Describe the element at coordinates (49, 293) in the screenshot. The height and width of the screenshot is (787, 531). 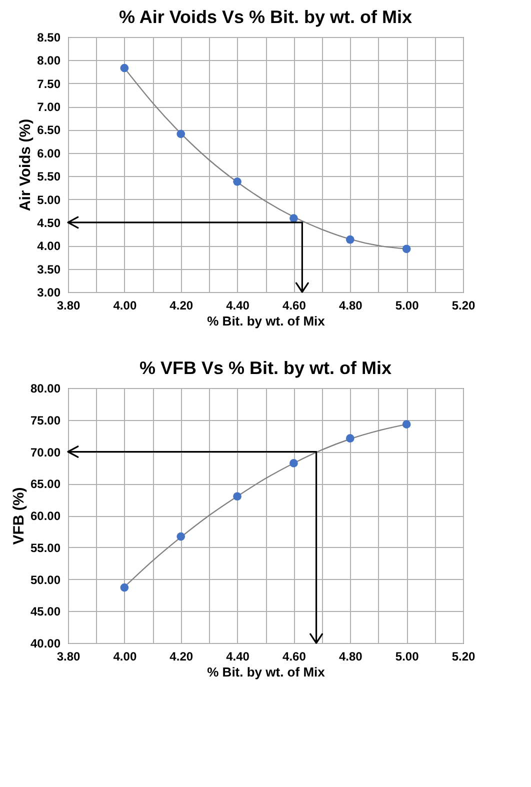
I see `y-tick-label: 3.00` at that location.